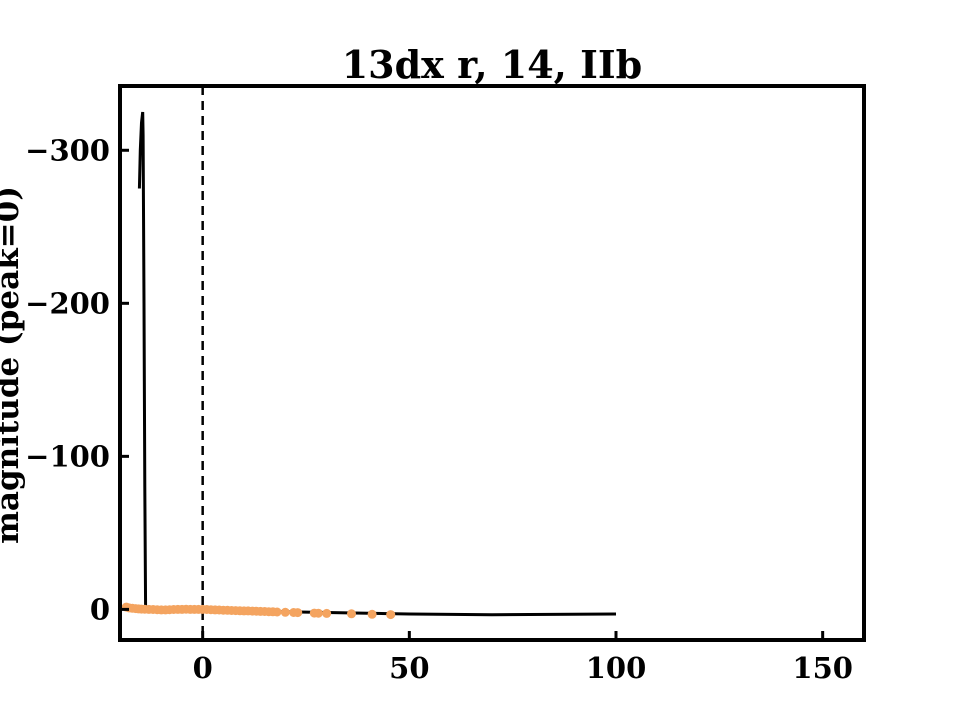 This screenshot has height=720, width=960. Describe the element at coordinates (409, 668) in the screenshot. I see `x-tick-label: 50` at that location.